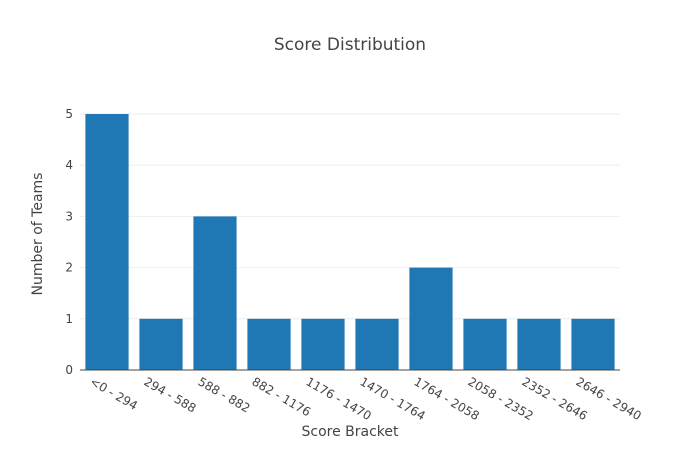 Image resolution: width=700 pixels, height=454 pixels. I want to click on x-tick-label: 588 - 882, so click(224, 394).